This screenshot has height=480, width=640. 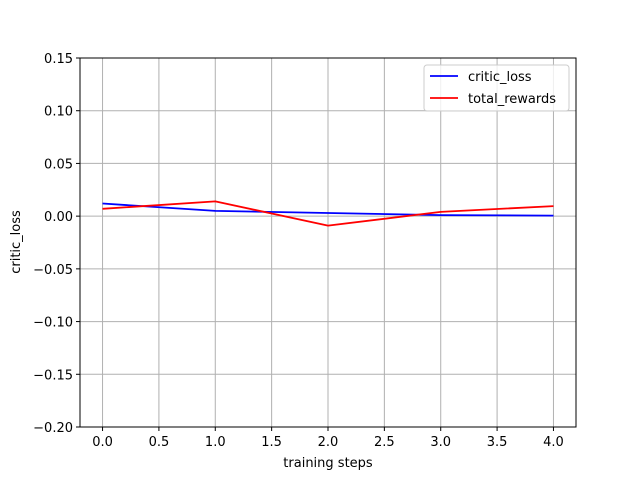 What do you see at coordinates (215, 442) in the screenshot?
I see `x-tick-label: 1.0` at bounding box center [215, 442].